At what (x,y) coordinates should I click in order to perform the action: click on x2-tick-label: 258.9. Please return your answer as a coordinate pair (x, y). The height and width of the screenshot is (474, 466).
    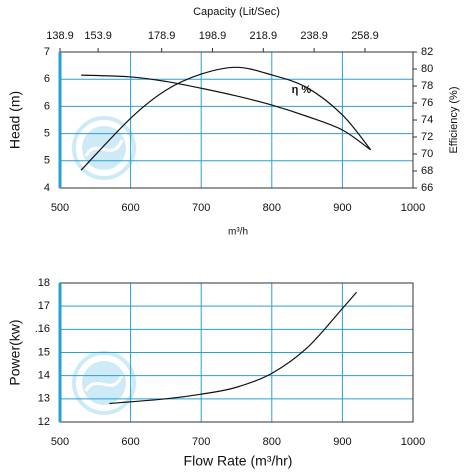
    Looking at the image, I should click on (365, 36).